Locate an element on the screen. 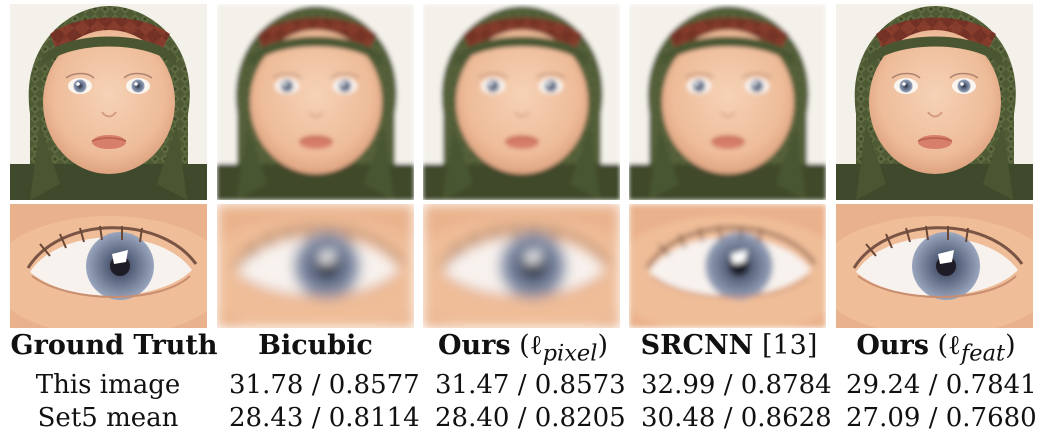 Image resolution: width=1055 pixels, height=433 pixels. metric-srcnn-set5: 30.48 / 0.8628 is located at coordinates (736, 418).